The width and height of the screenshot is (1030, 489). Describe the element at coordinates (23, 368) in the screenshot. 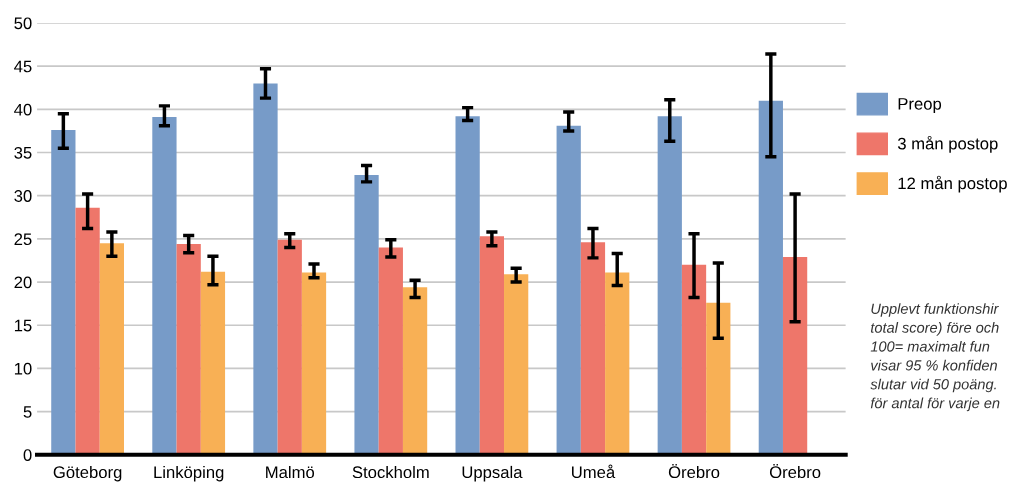

I see `y-tick-label: 10` at that location.